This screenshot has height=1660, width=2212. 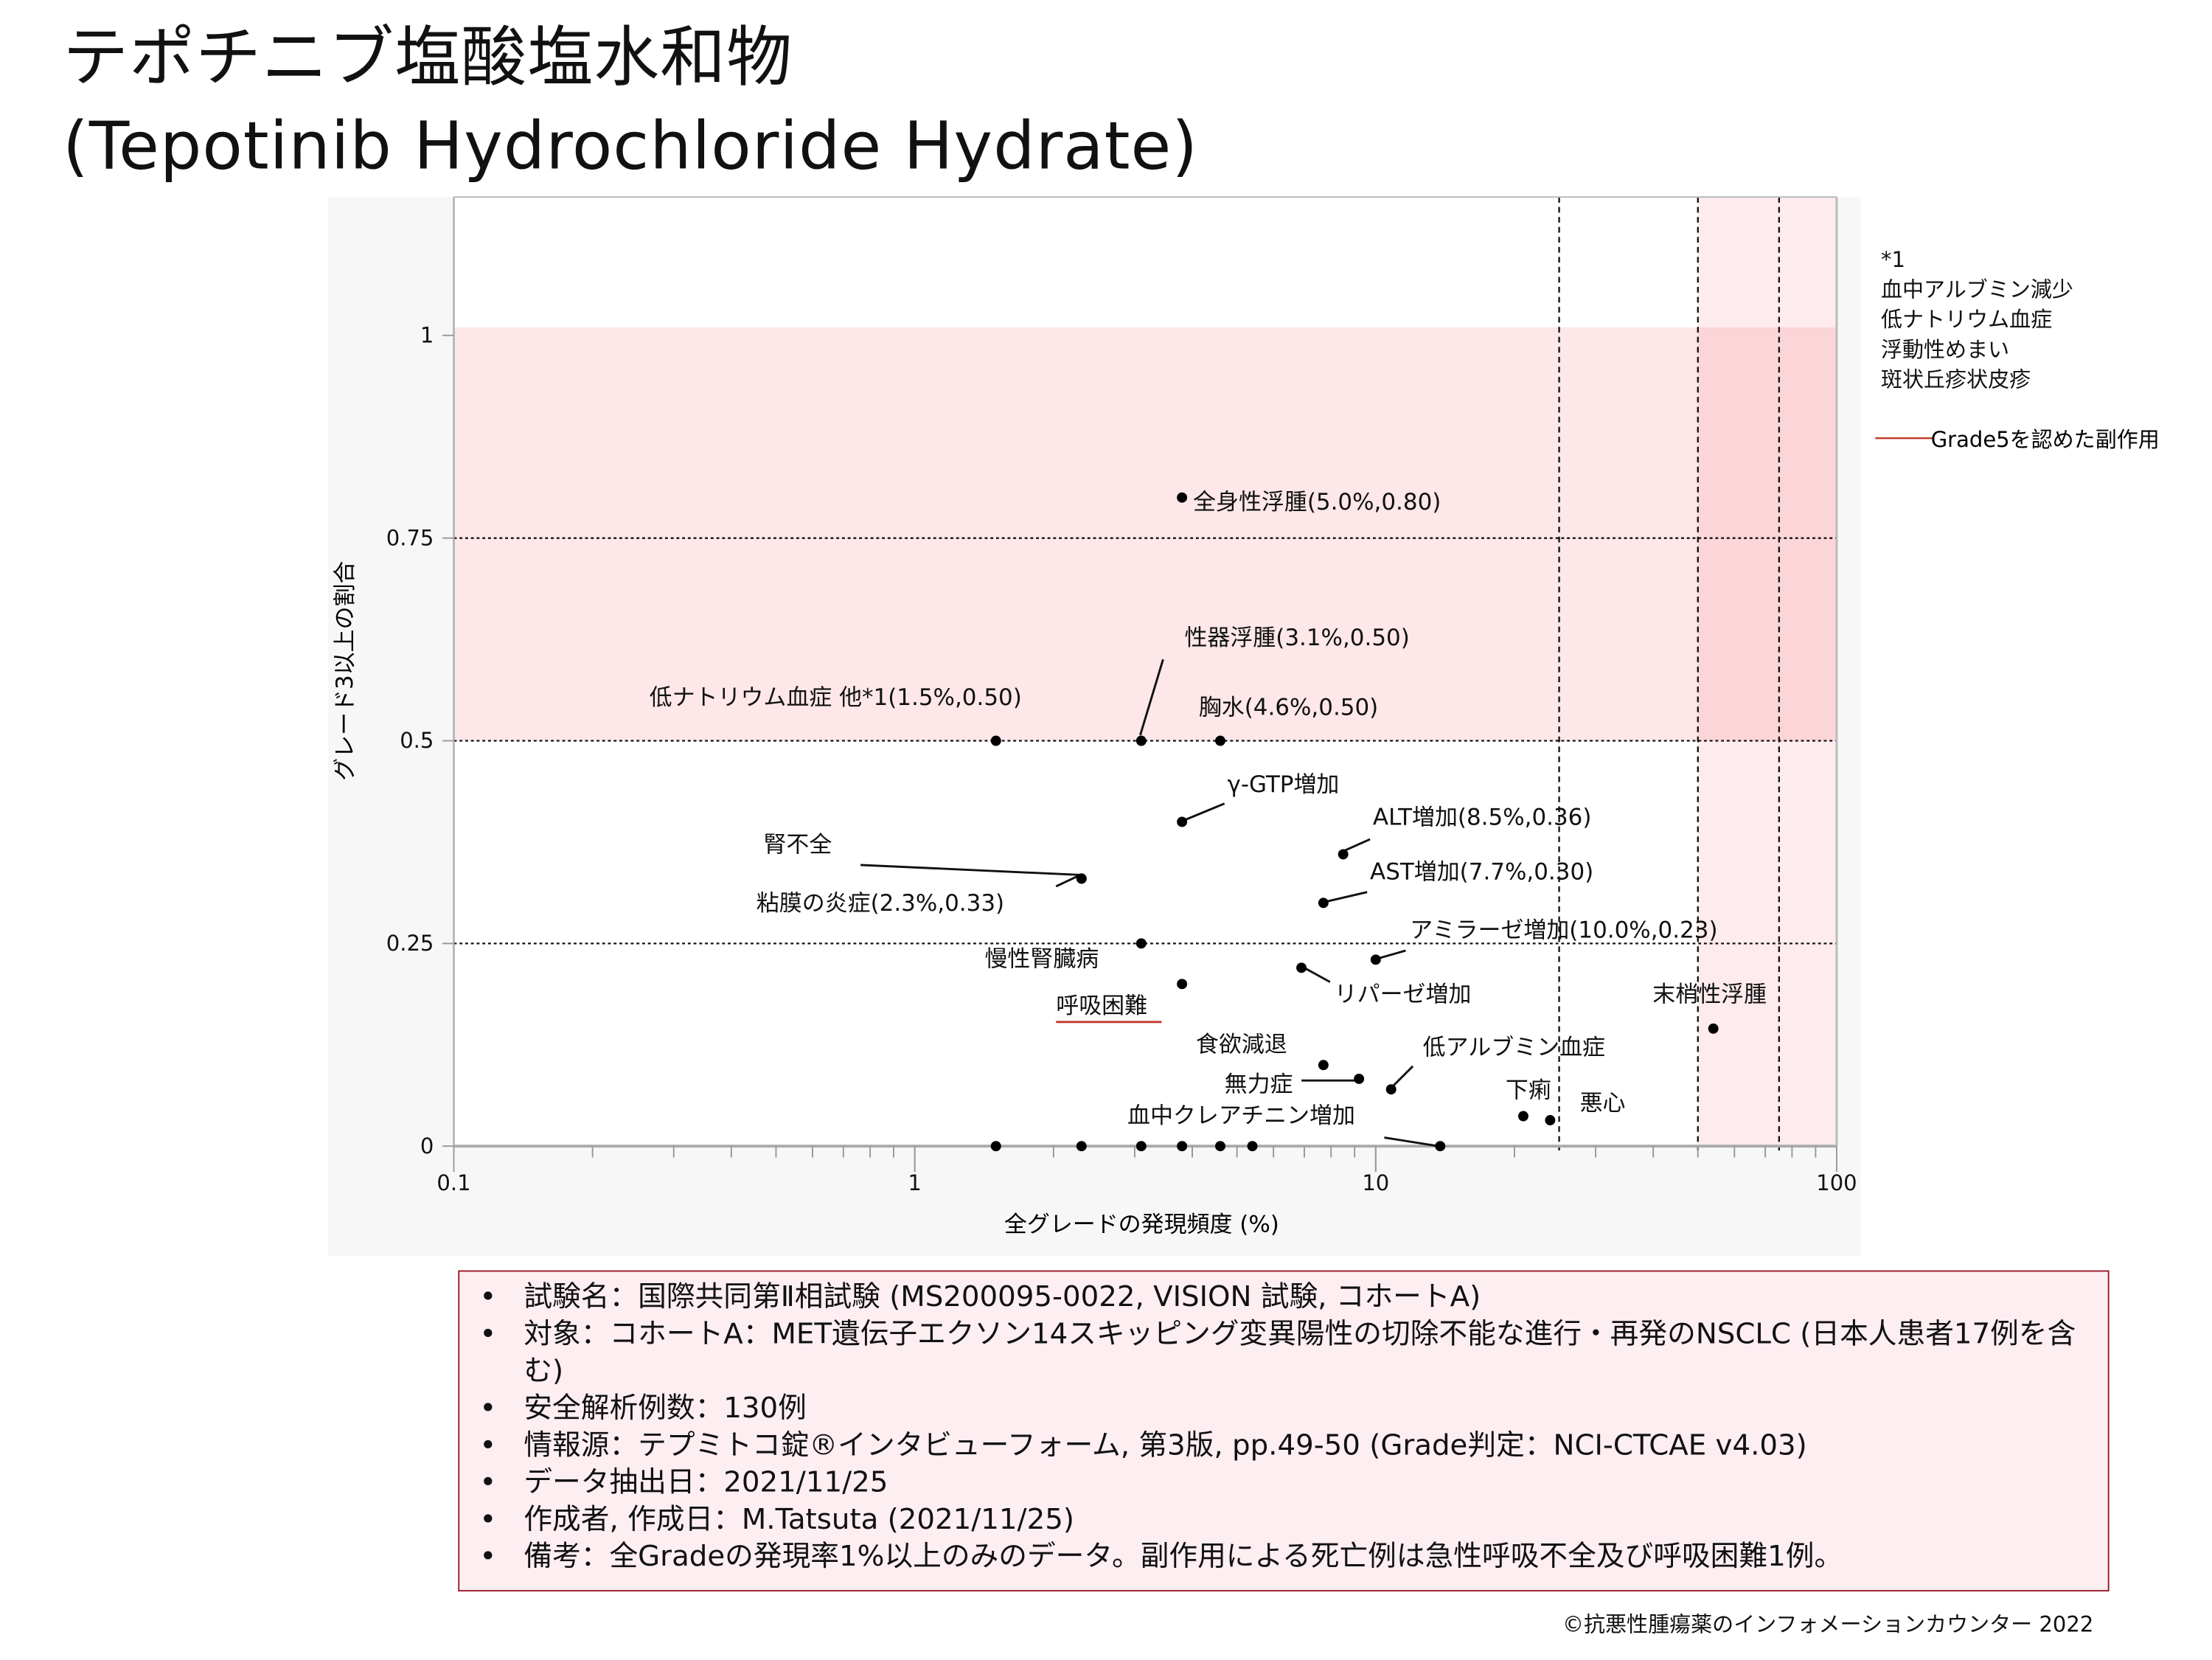 I want to click on footnote-item: 浮動性めまい, so click(x=1945, y=349).